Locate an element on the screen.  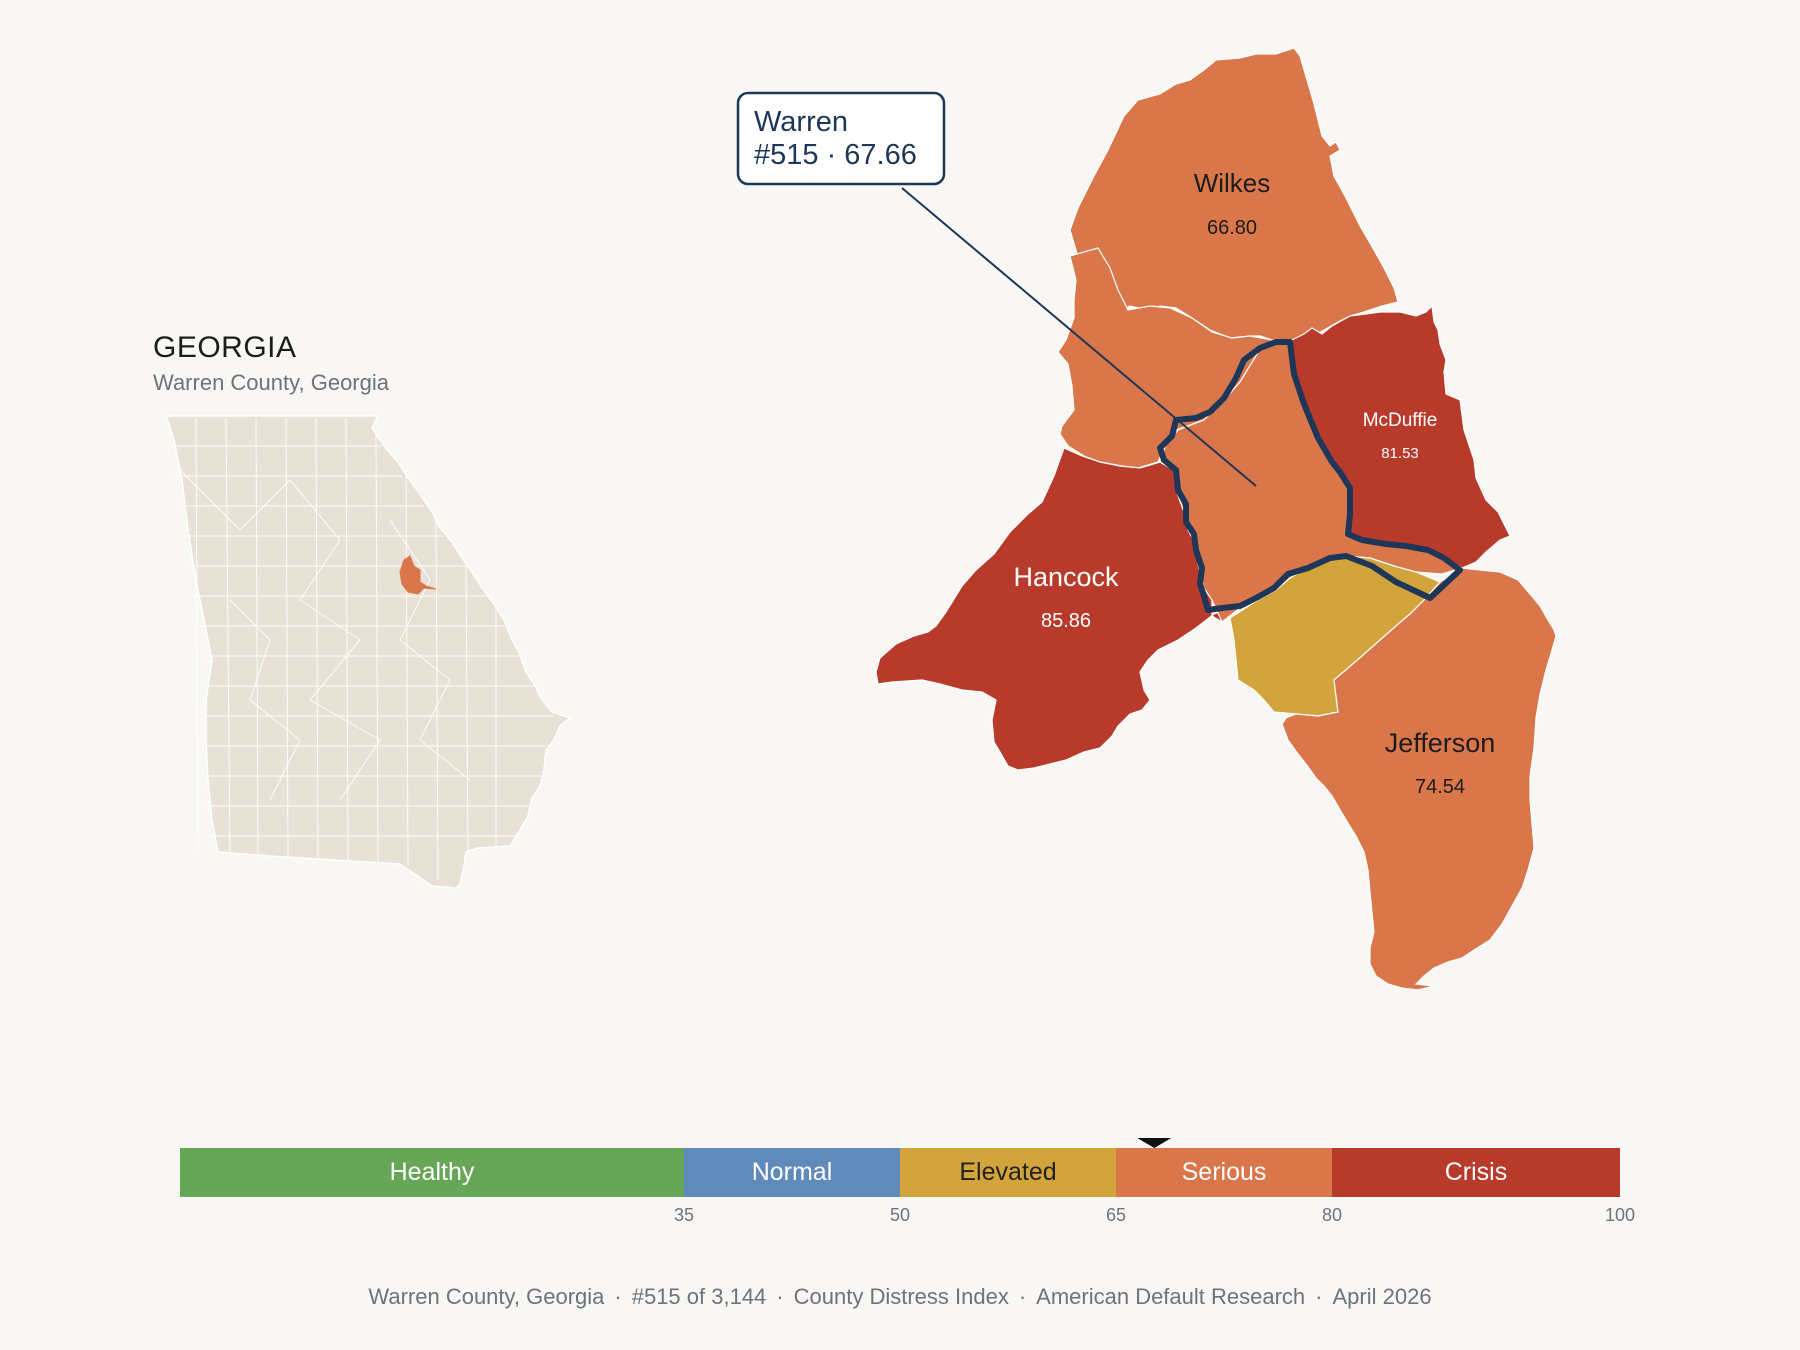
scale-label-serious: Serious is located at coordinates (1224, 1172).